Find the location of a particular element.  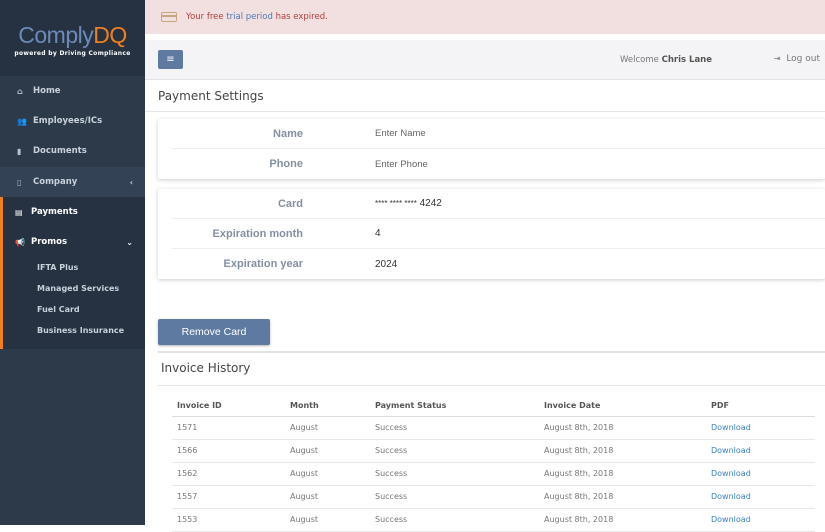

menu-toggle-button: ≡ is located at coordinates (170, 59).